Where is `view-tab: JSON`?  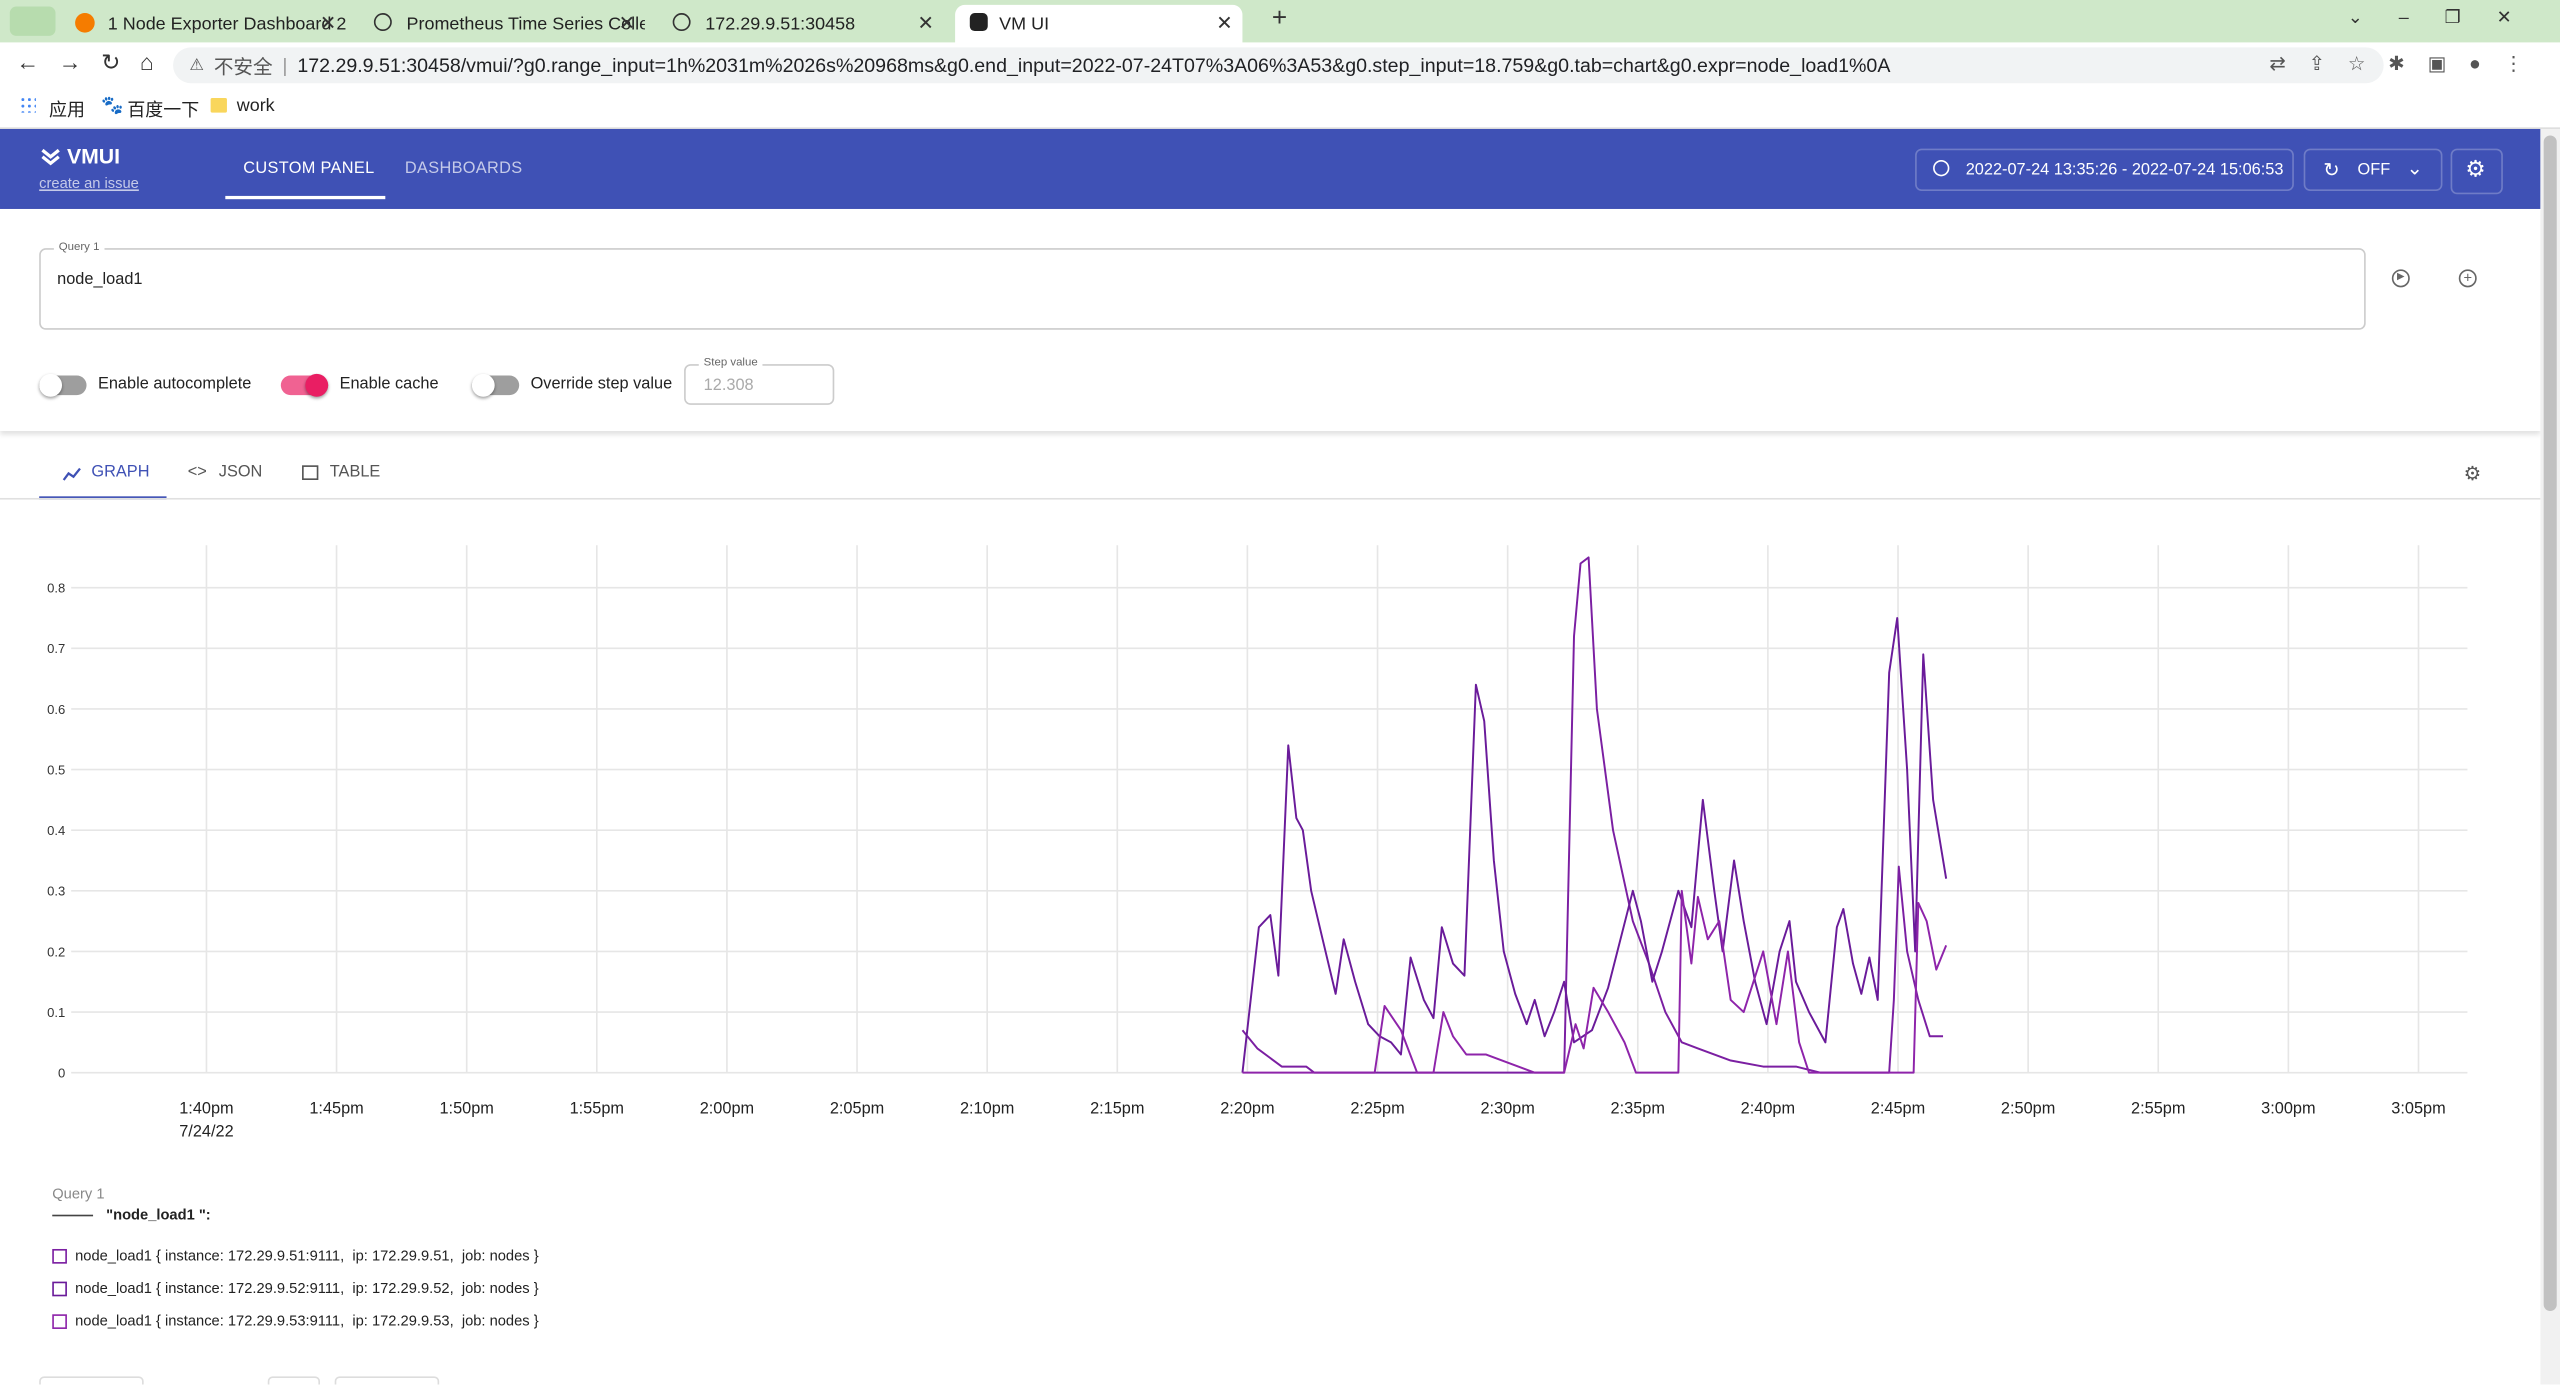
view-tab: JSON is located at coordinates (240, 472).